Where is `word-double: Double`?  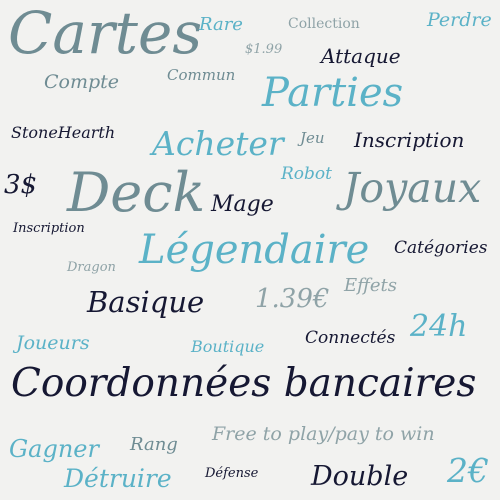
word-double: Double is located at coordinates (360, 476).